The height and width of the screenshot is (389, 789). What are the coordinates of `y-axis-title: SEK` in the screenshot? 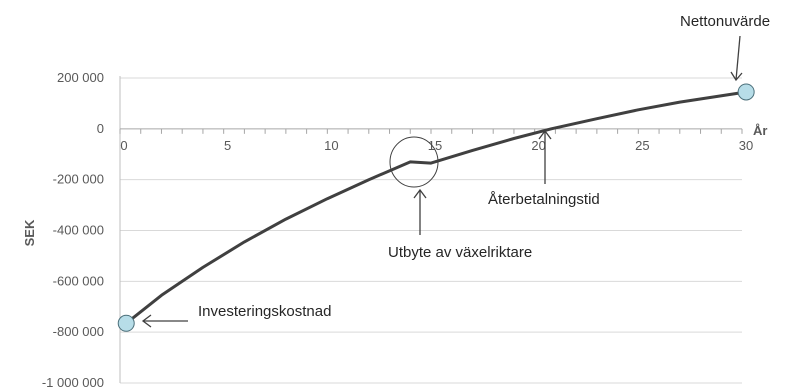 It's located at (29, 232).